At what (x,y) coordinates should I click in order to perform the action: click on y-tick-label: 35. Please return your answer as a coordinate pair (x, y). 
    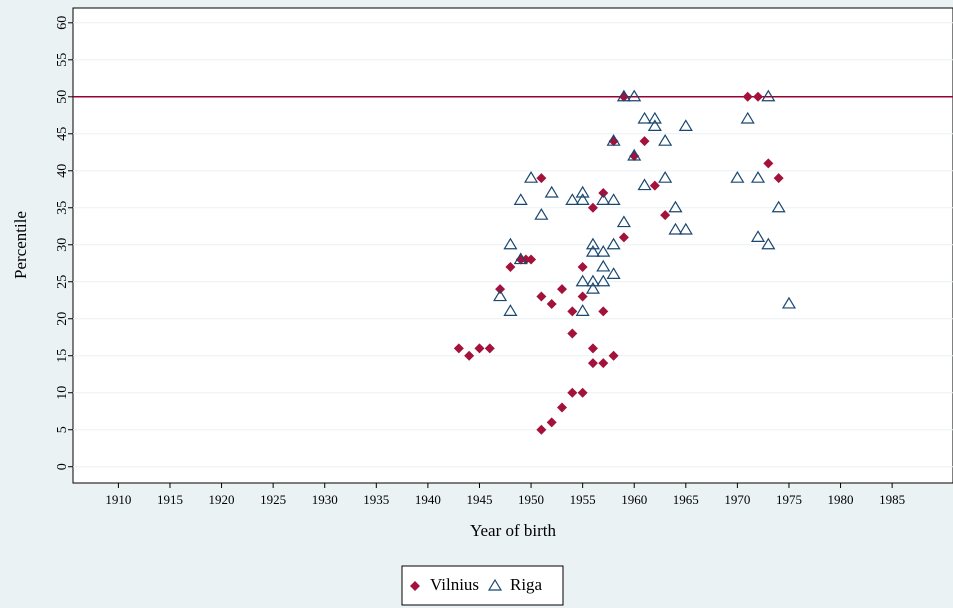
    Looking at the image, I should click on (62, 208).